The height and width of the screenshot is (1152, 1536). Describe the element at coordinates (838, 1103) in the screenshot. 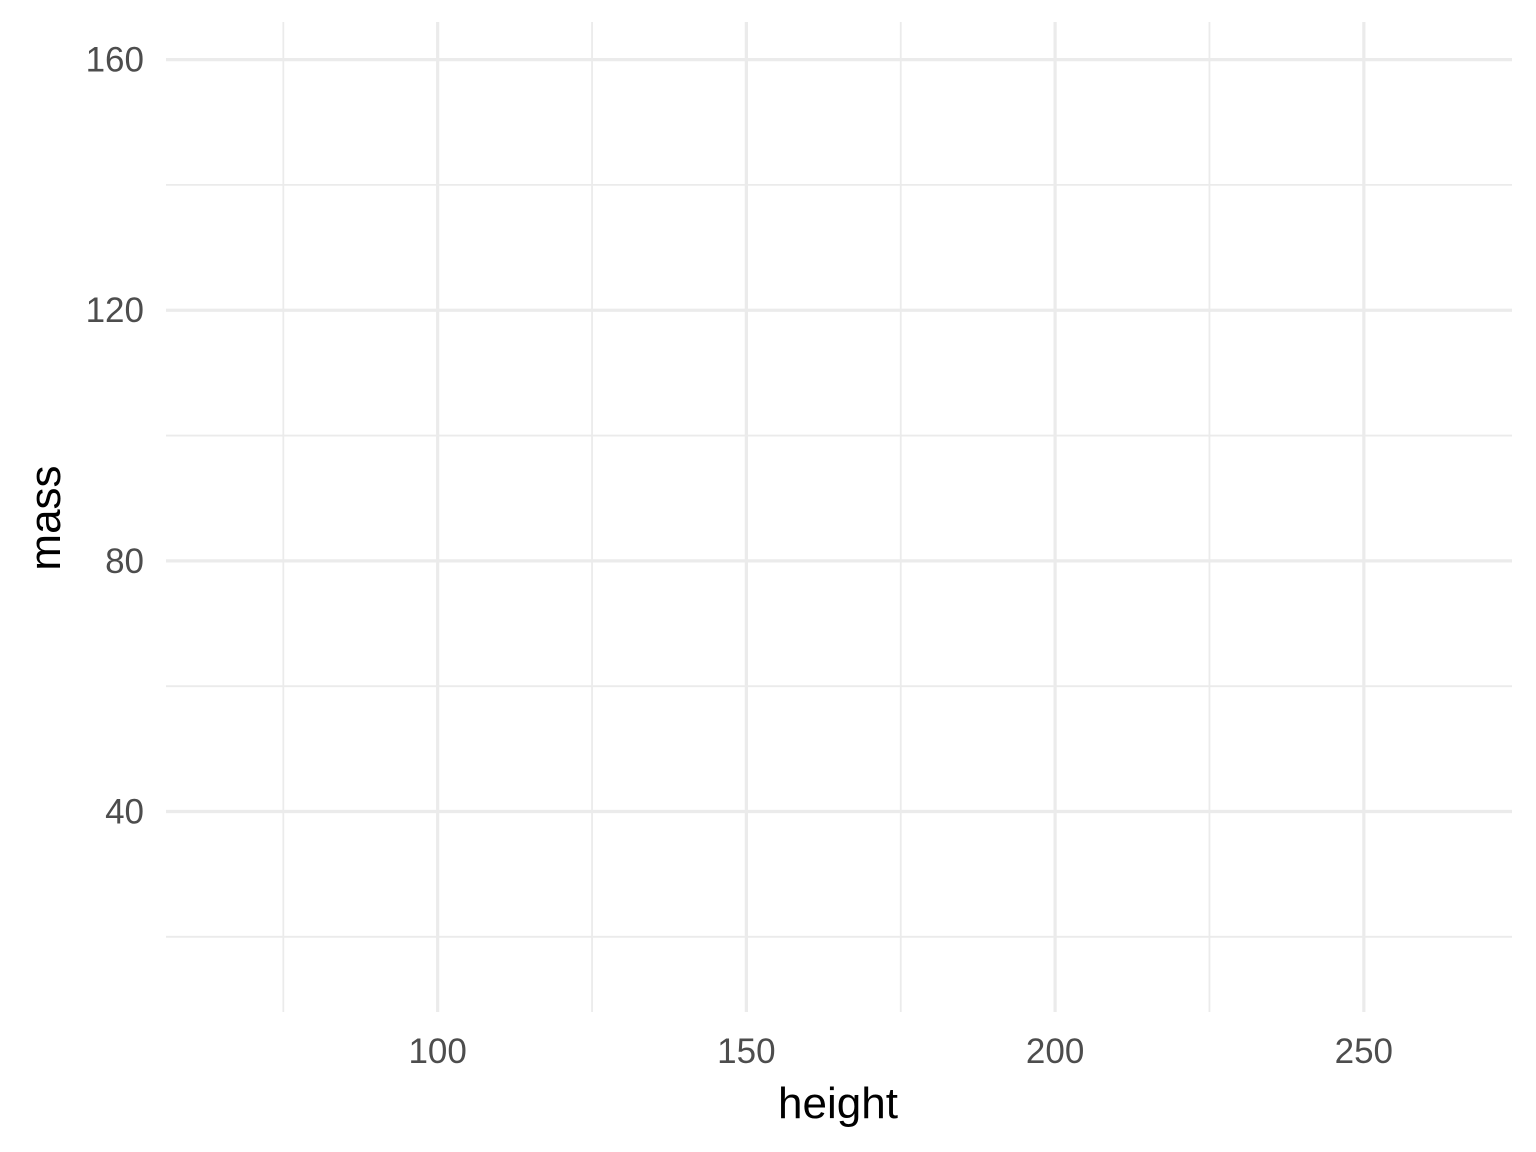

I see `x-axis-title: height` at that location.